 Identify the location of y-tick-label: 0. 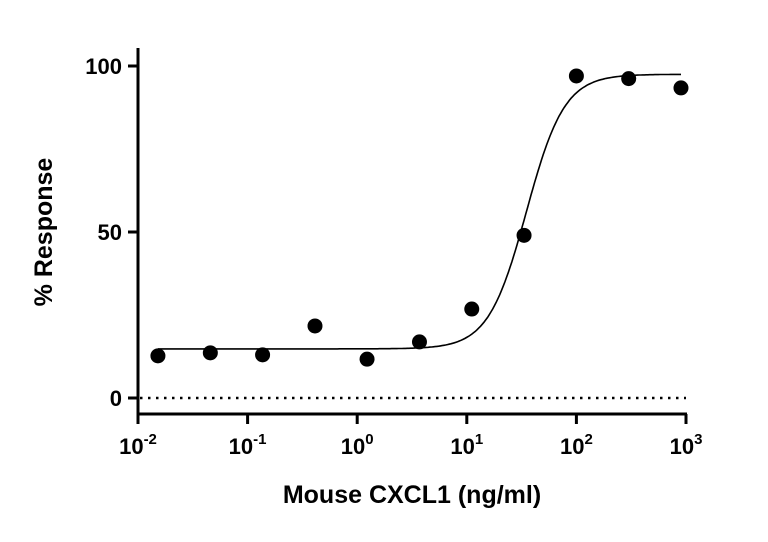
(116, 398).